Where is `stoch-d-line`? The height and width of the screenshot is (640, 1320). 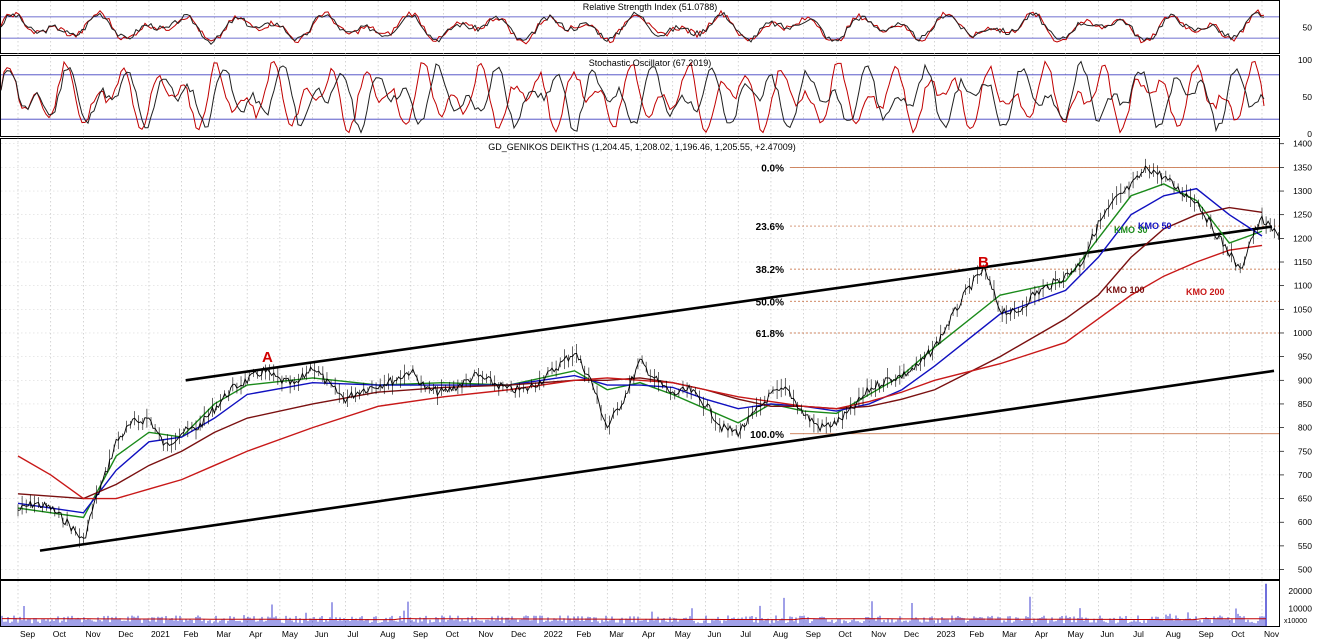 stoch-d-line is located at coordinates (632, 97).